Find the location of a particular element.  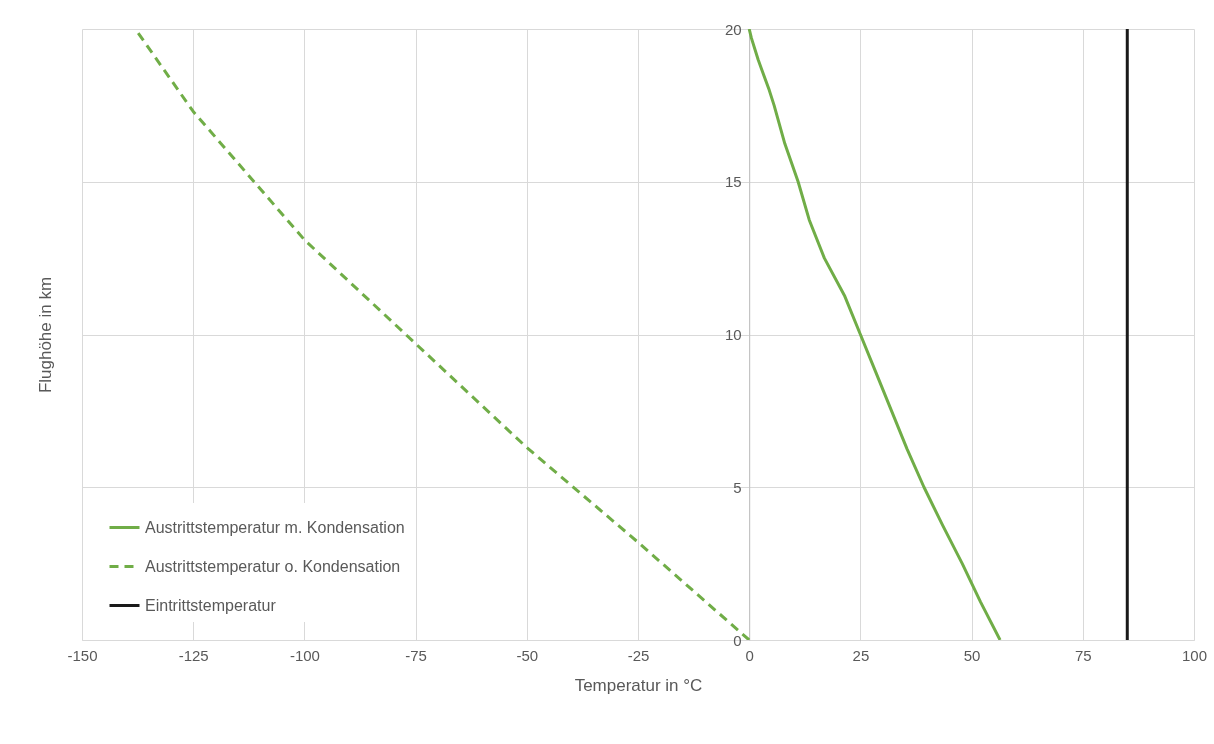

x-axis-title: Temperatur in °C is located at coordinates (638, 685).